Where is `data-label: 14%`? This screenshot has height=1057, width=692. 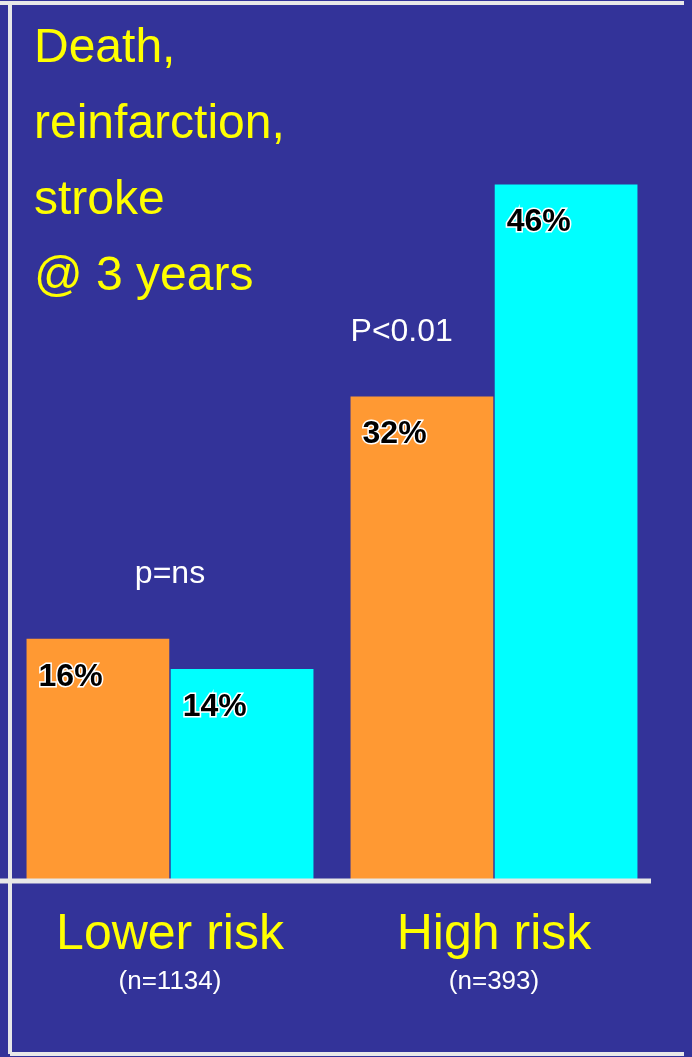 data-label: 14% is located at coordinates (214, 704).